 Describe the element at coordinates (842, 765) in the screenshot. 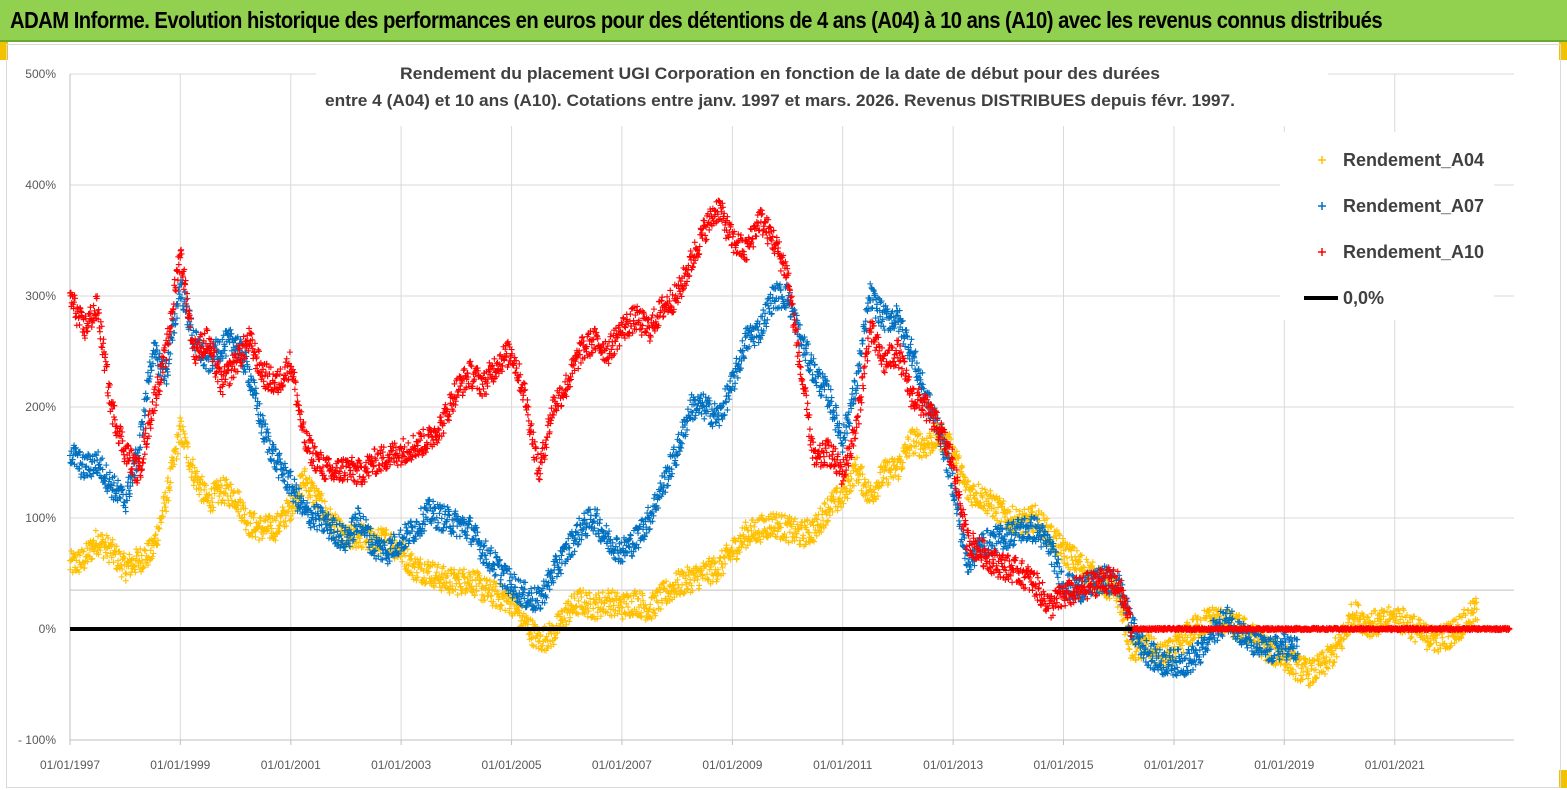

I see `x-tick-label: 01/01/2011` at that location.